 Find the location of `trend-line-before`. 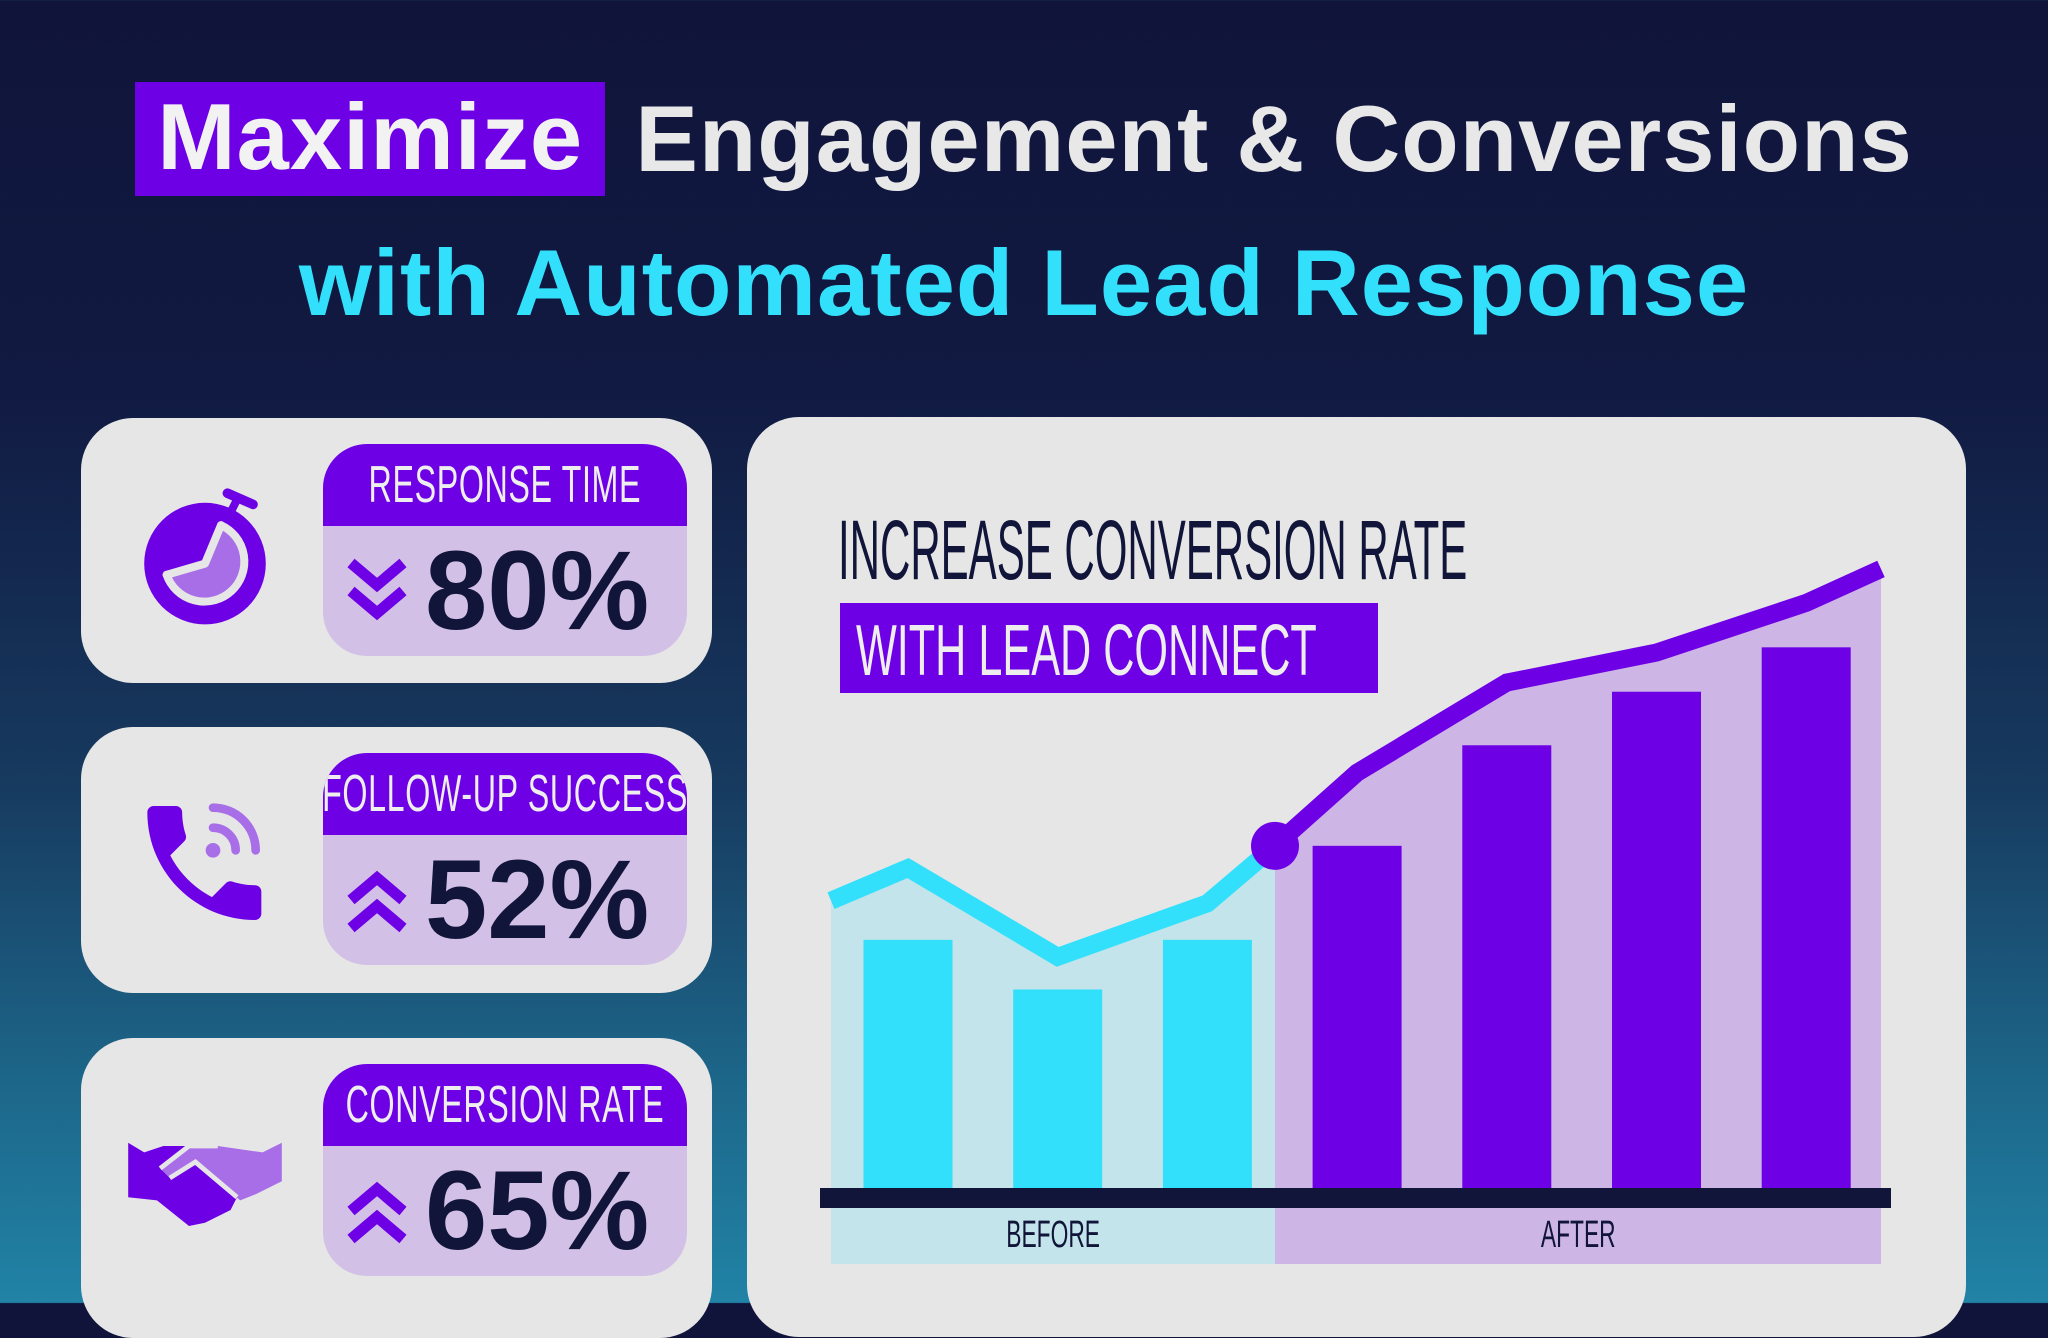

trend-line-before is located at coordinates (1054, 902).